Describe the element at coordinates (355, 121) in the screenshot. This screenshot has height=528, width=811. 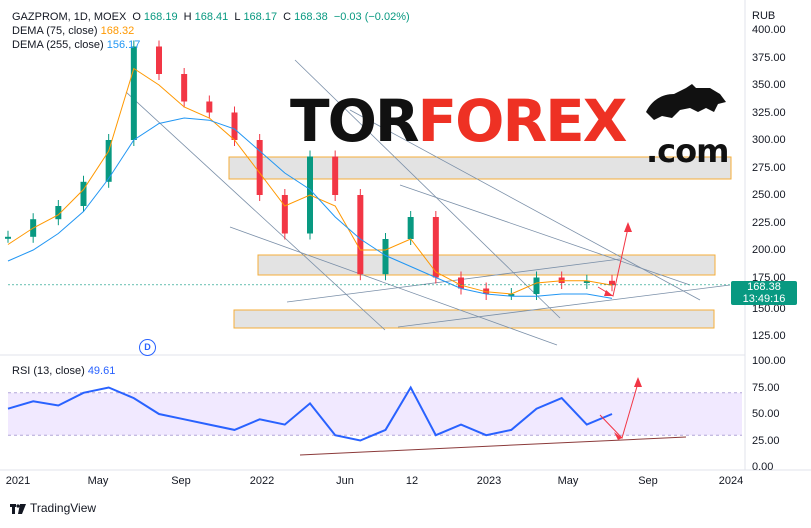
I see `logo-text-tor: TOR` at that location.